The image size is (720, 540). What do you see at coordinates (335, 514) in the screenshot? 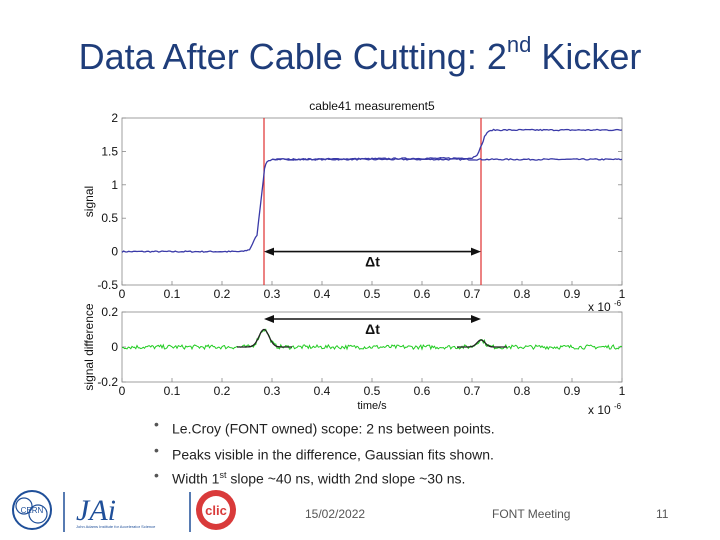
I see `footer-date: 15/02/2022` at bounding box center [335, 514].